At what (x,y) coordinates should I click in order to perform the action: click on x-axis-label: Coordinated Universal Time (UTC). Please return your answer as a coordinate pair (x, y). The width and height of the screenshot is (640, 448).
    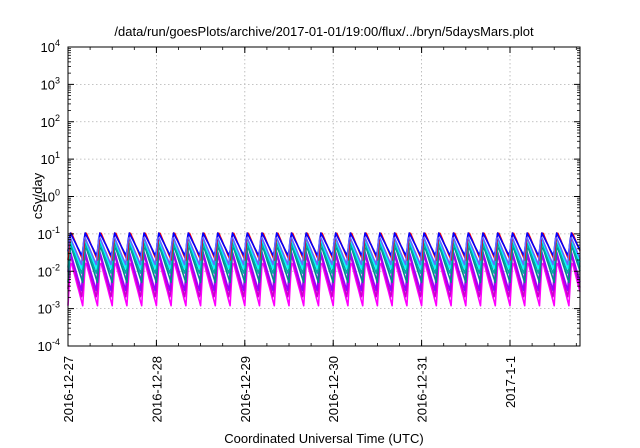
    Looking at the image, I should click on (323, 438).